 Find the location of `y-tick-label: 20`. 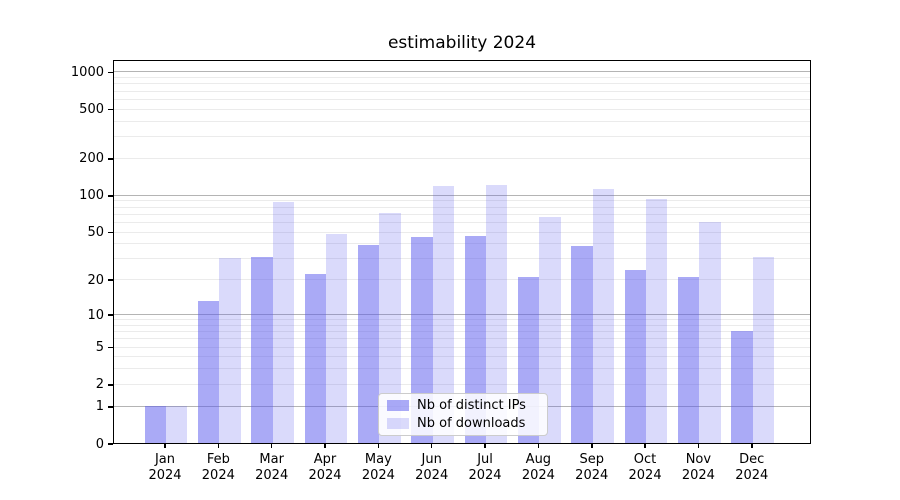

y-tick-label: 20 is located at coordinates (95, 280).